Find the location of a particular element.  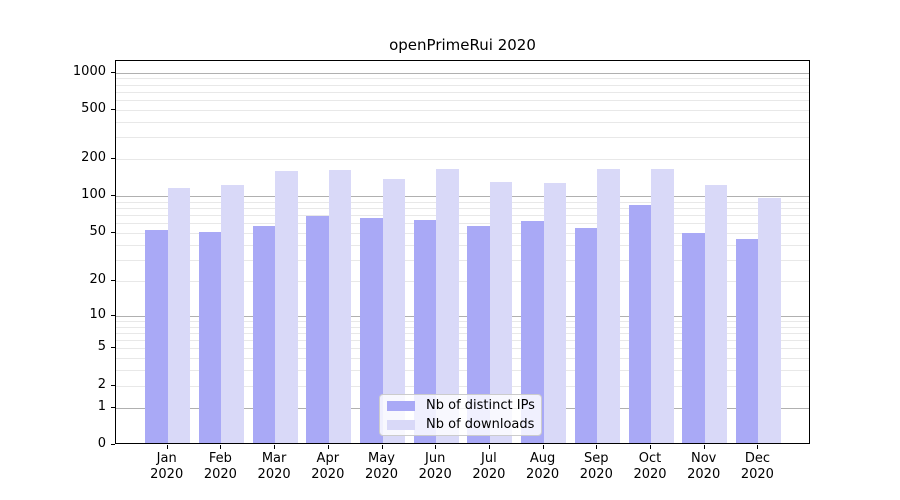

legend-row-downloads: Nb of downloads is located at coordinates (464, 424).